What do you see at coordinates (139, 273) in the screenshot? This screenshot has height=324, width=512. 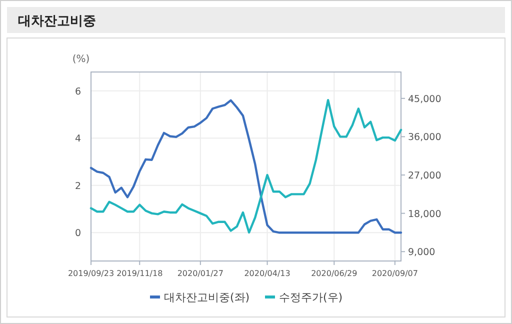 I see `x-tick-label: 2019/11/18` at bounding box center [139, 273].